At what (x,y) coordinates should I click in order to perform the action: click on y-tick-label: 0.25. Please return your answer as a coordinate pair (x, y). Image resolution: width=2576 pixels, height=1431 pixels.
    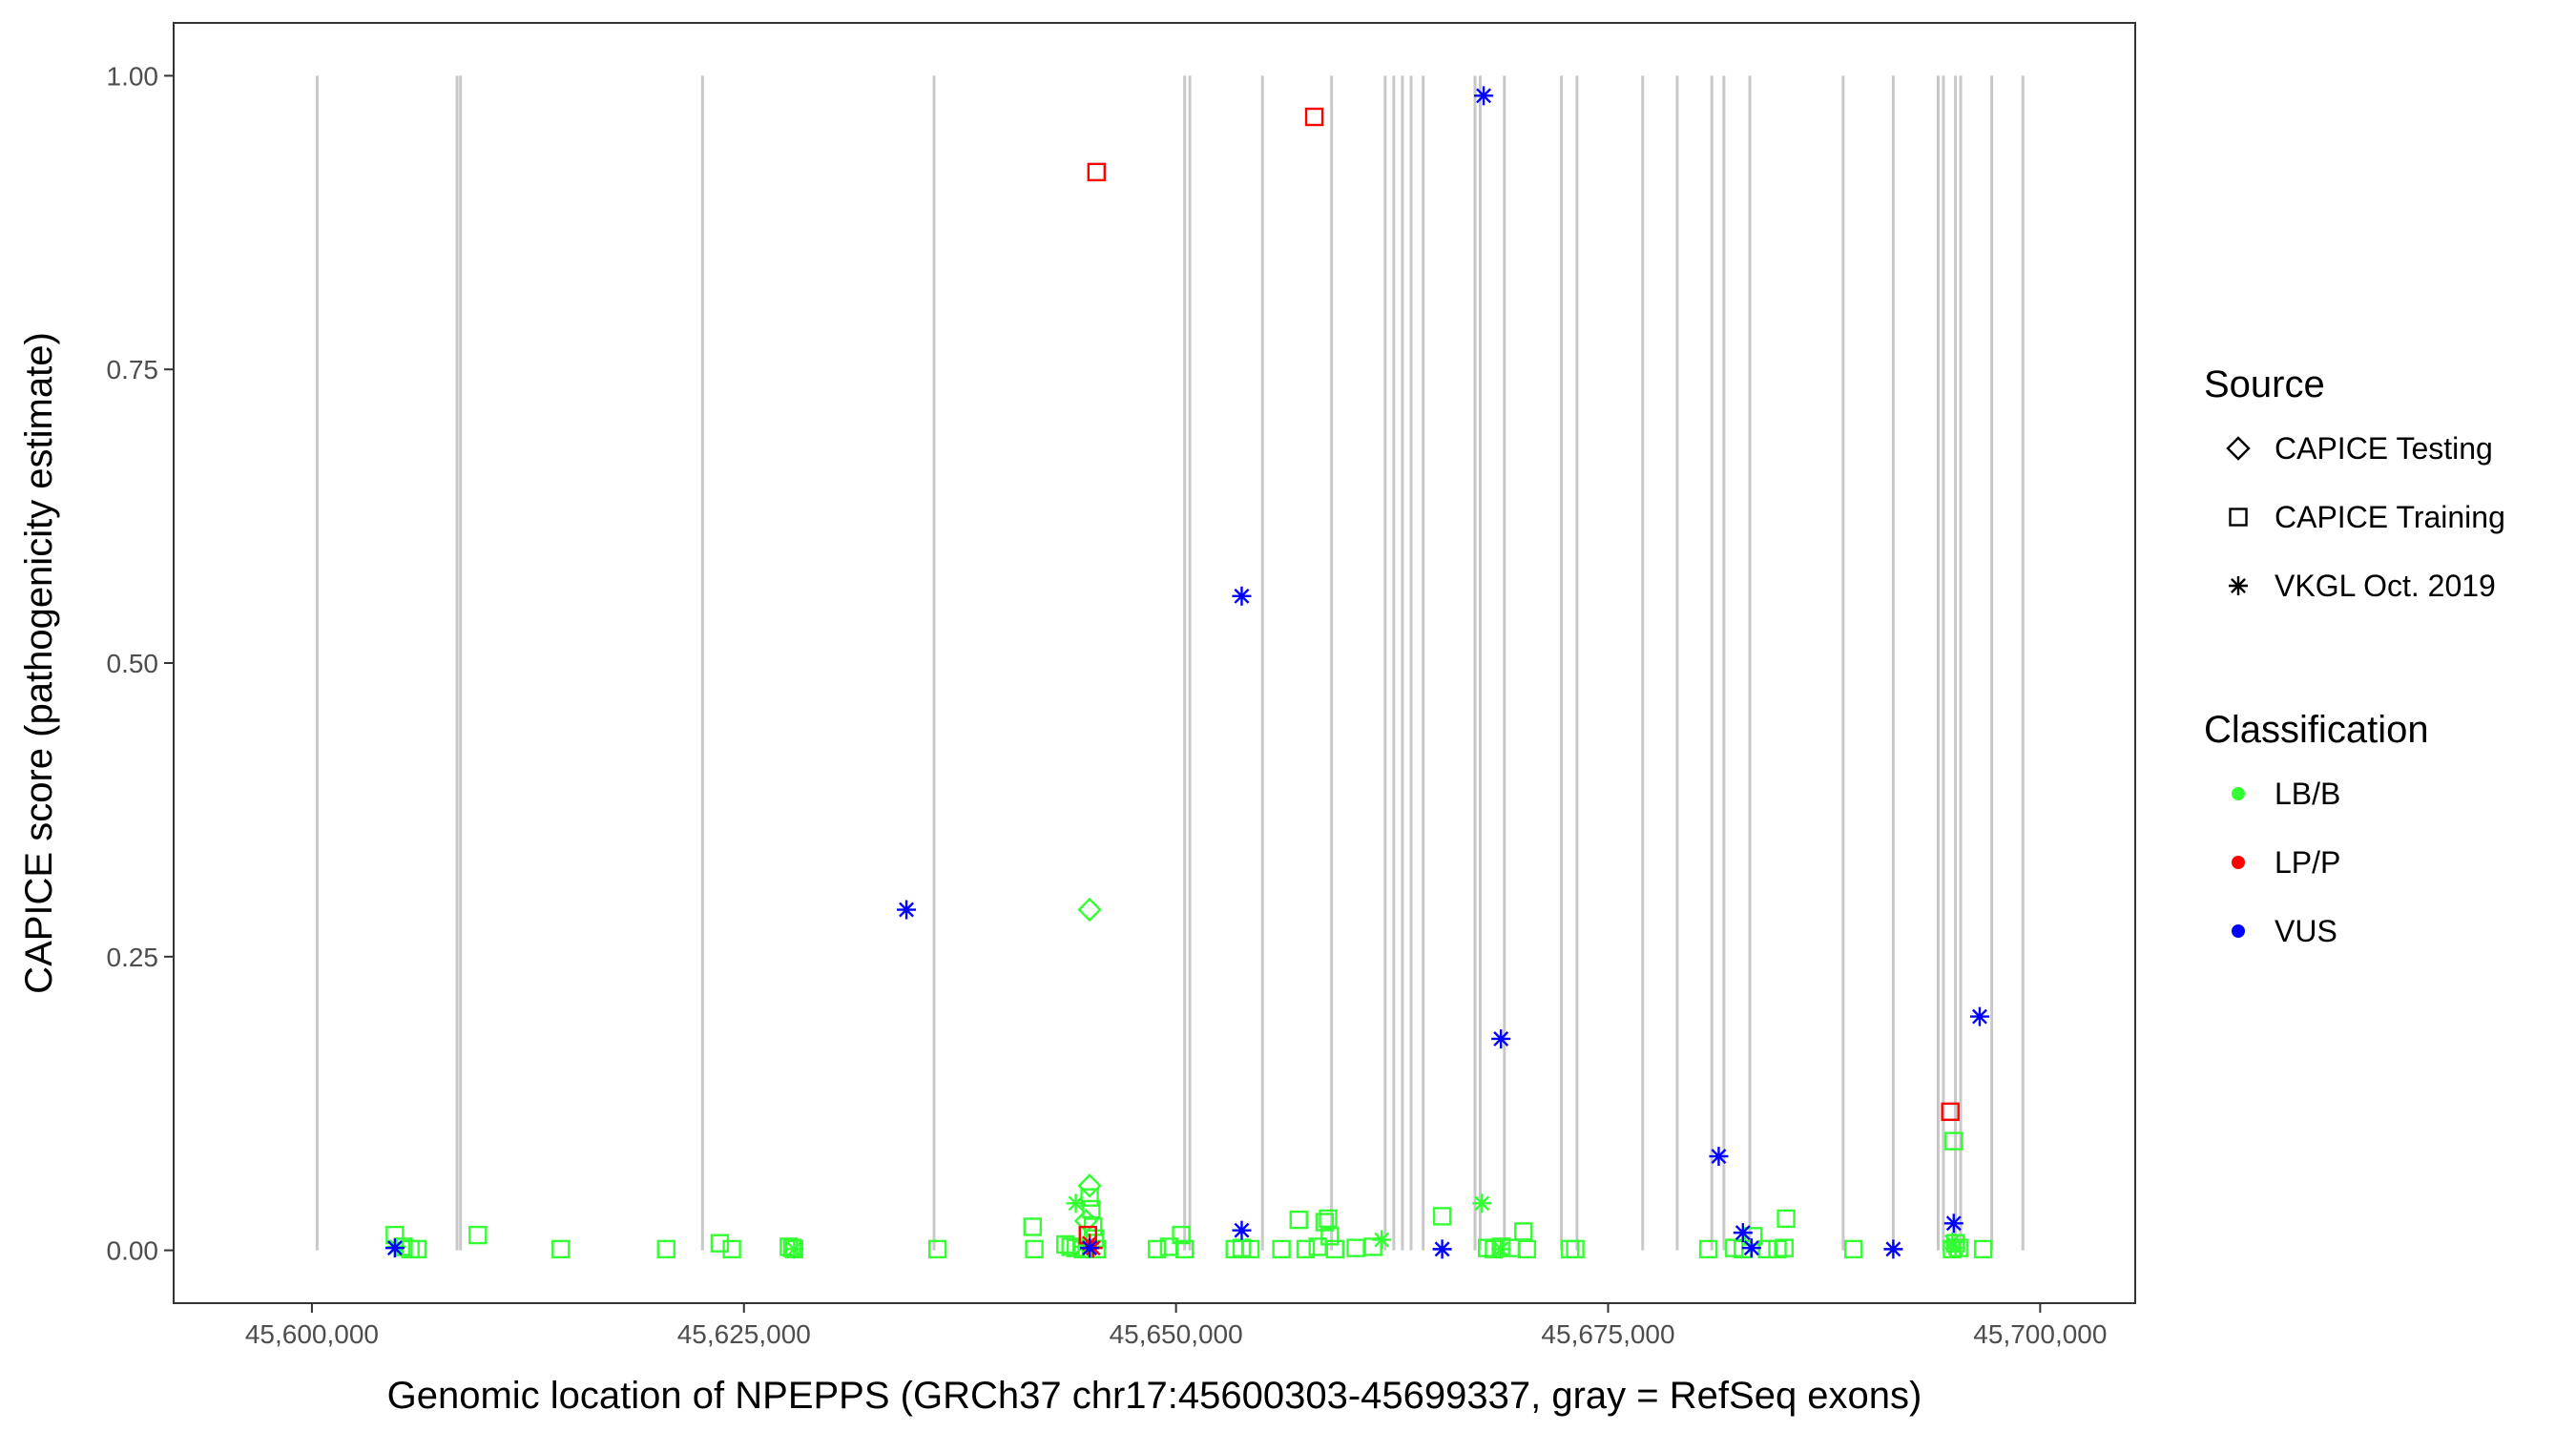
    Looking at the image, I should click on (133, 957).